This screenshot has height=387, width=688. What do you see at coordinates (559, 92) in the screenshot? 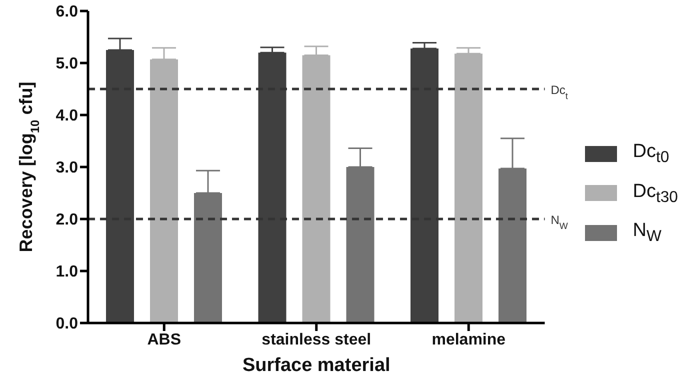
I see `ref-line-label: Dc$_{t}$` at bounding box center [559, 92].